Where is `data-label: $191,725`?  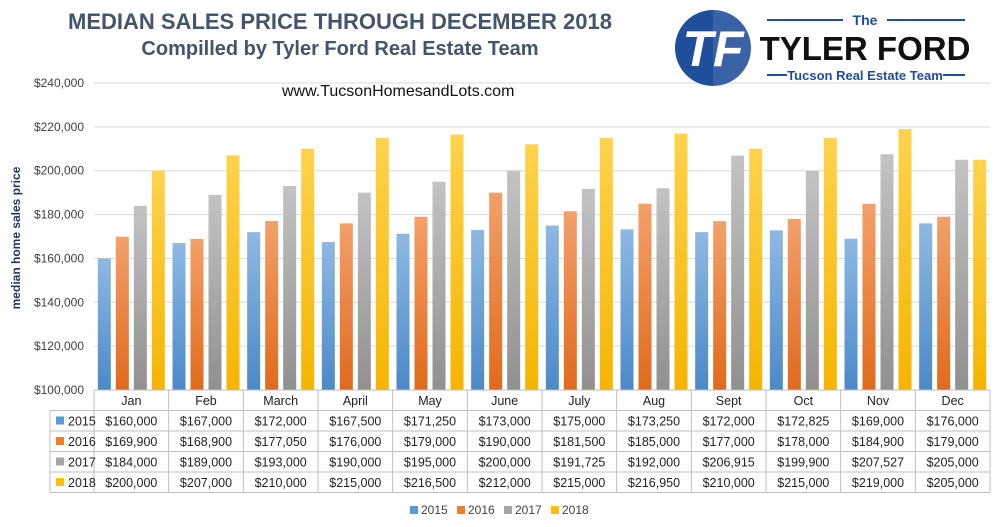 data-label: $191,725 is located at coordinates (579, 463).